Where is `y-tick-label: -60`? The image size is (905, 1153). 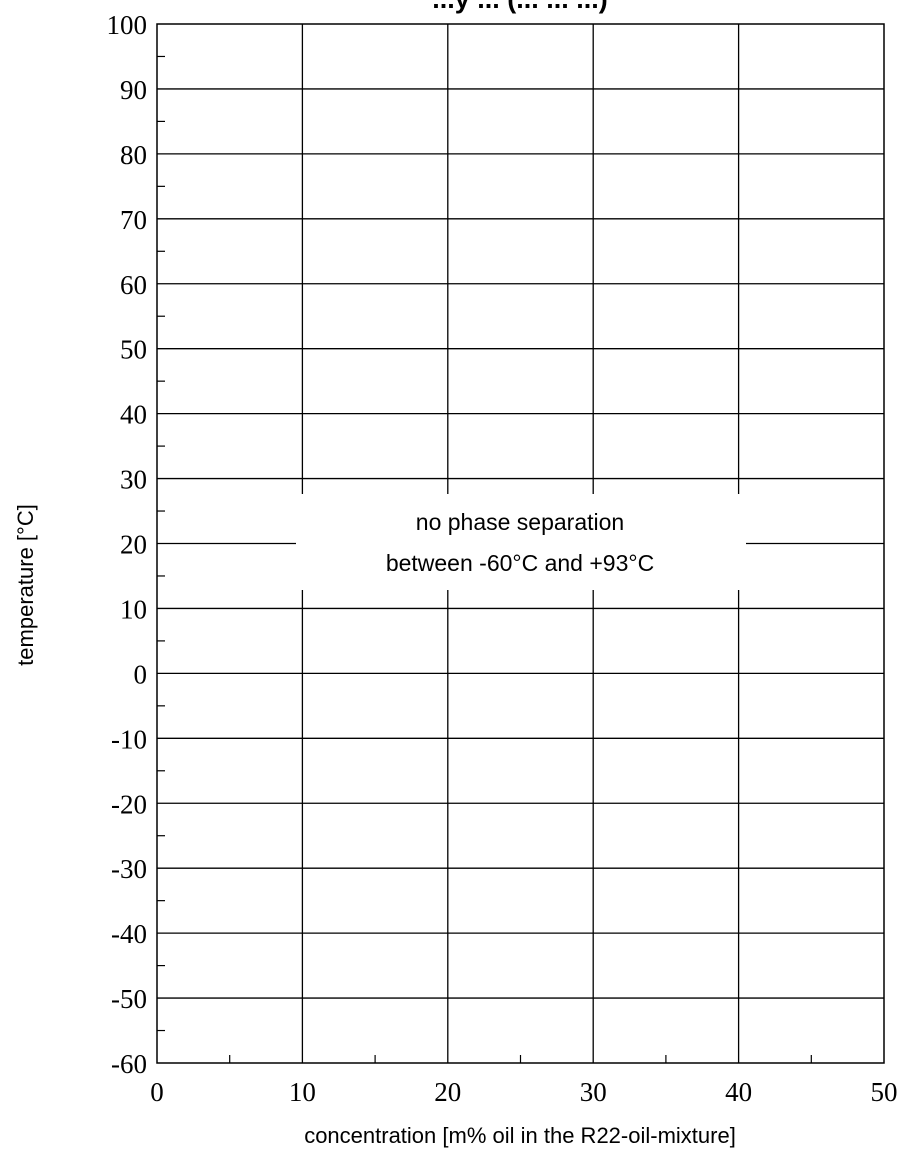 y-tick-label: -60 is located at coordinates (129, 1064).